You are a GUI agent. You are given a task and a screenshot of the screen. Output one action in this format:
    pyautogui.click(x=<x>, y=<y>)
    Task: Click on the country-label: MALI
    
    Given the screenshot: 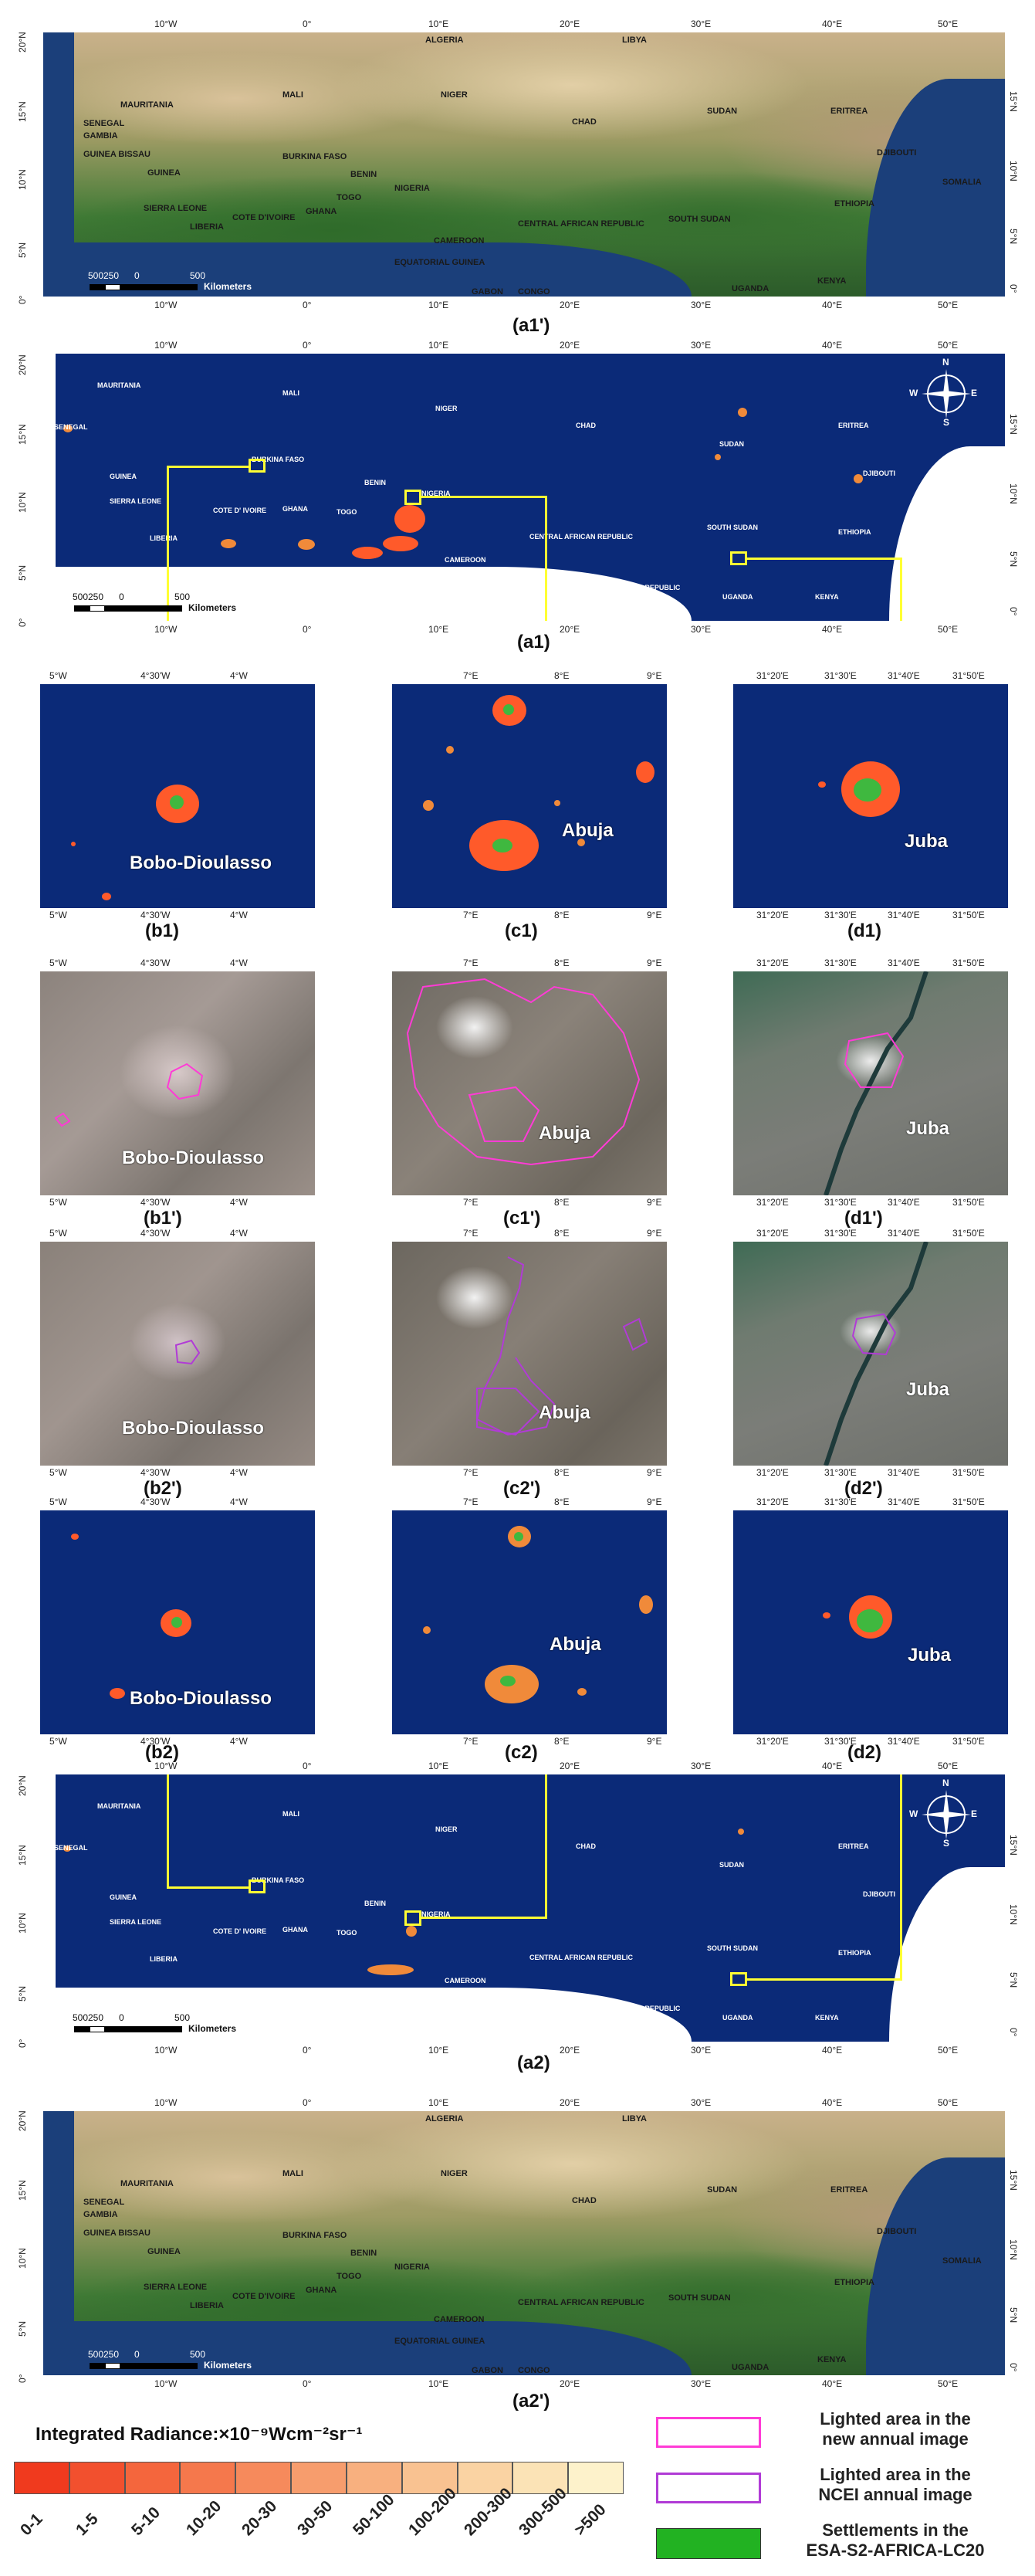 What is the action you would take?
    pyautogui.click(x=292, y=95)
    